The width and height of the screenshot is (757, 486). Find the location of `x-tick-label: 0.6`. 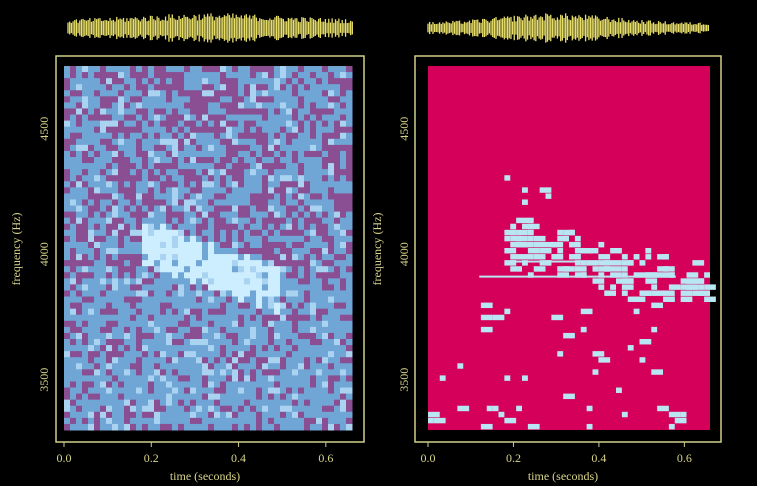

x-tick-label: 0.6 is located at coordinates (325, 458).